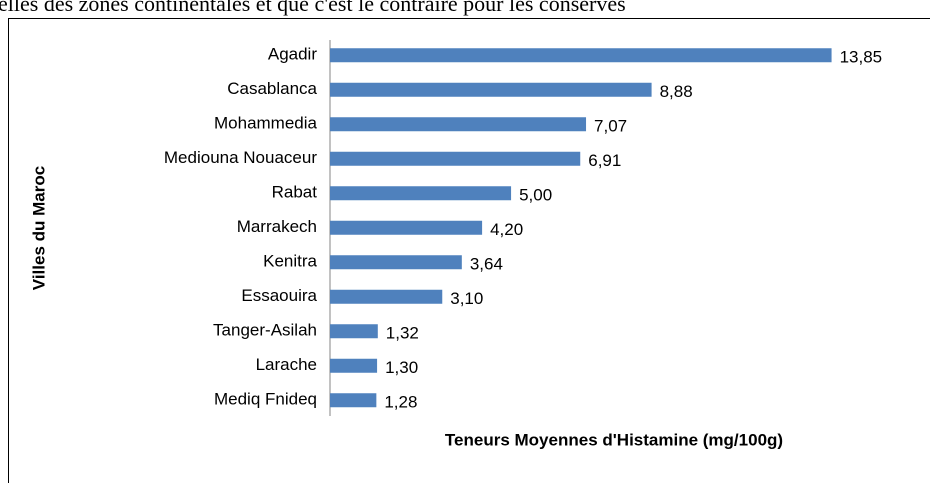 The height and width of the screenshot is (483, 930). I want to click on x-axis-title: Teneurs Moyennes d'Histamine (mg/100g), so click(614, 439).